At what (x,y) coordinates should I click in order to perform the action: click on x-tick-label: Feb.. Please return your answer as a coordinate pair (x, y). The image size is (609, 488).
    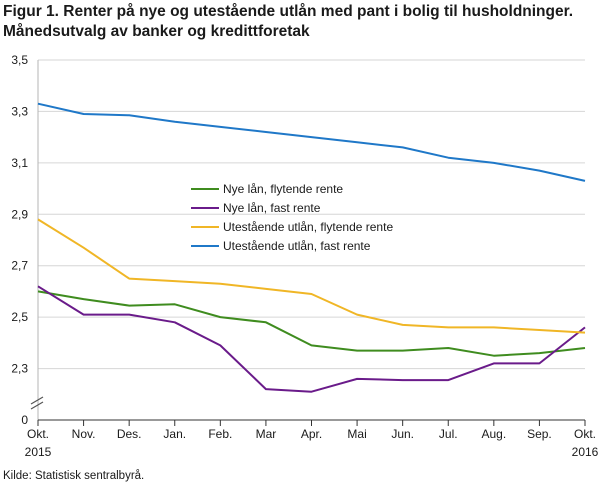
    Looking at the image, I should click on (220, 434).